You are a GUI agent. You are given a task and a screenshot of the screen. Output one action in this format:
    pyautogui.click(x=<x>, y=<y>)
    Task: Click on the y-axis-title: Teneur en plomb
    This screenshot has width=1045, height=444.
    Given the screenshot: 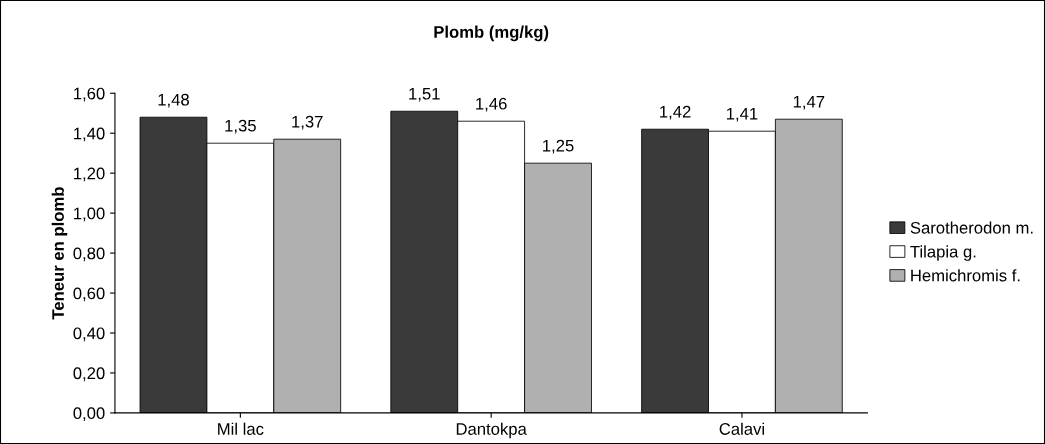 What is the action you would take?
    pyautogui.click(x=59, y=253)
    